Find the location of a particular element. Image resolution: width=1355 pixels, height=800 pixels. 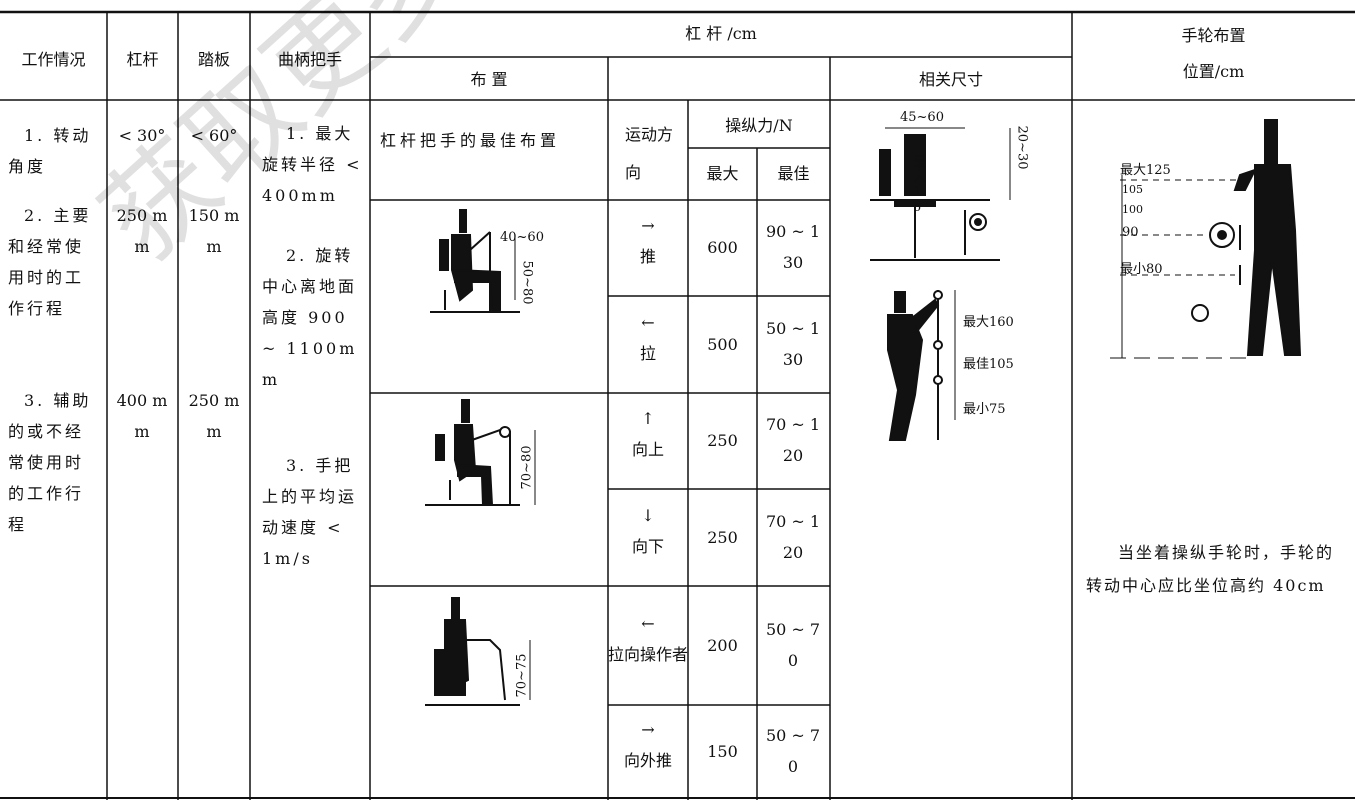

figure-label: 90 is located at coordinates (1130, 232).